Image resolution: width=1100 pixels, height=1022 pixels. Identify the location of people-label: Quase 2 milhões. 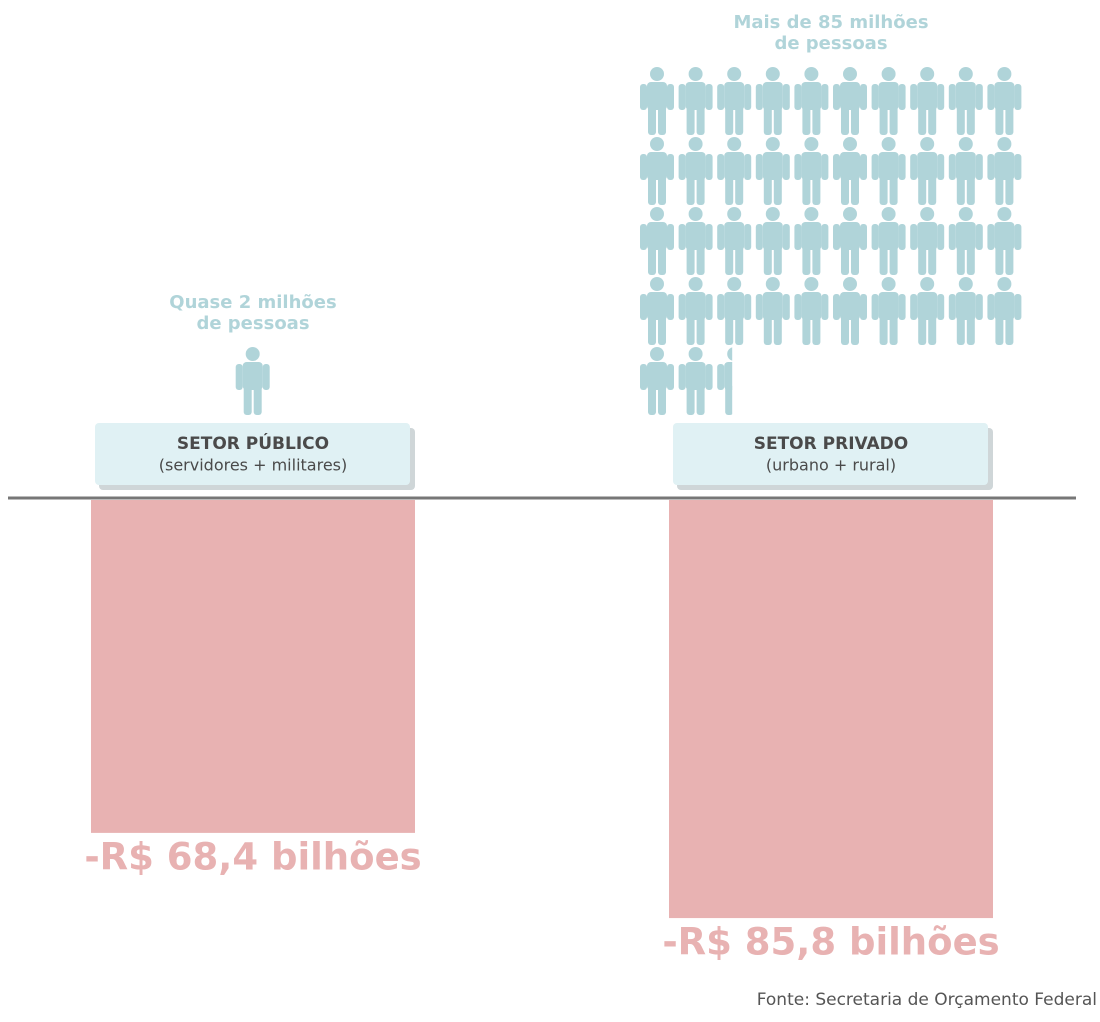
(252, 302).